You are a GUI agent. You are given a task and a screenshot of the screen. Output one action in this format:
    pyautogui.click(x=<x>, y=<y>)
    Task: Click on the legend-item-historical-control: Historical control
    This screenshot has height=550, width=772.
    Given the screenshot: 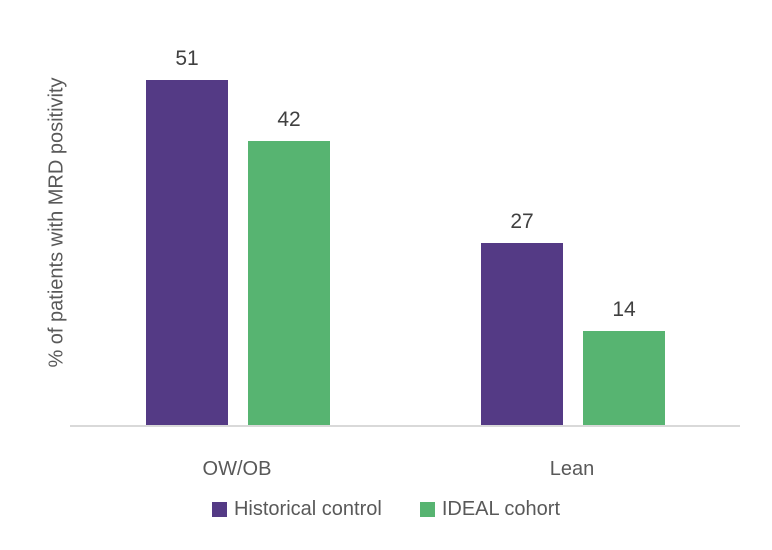 What is the action you would take?
    pyautogui.click(x=296, y=509)
    